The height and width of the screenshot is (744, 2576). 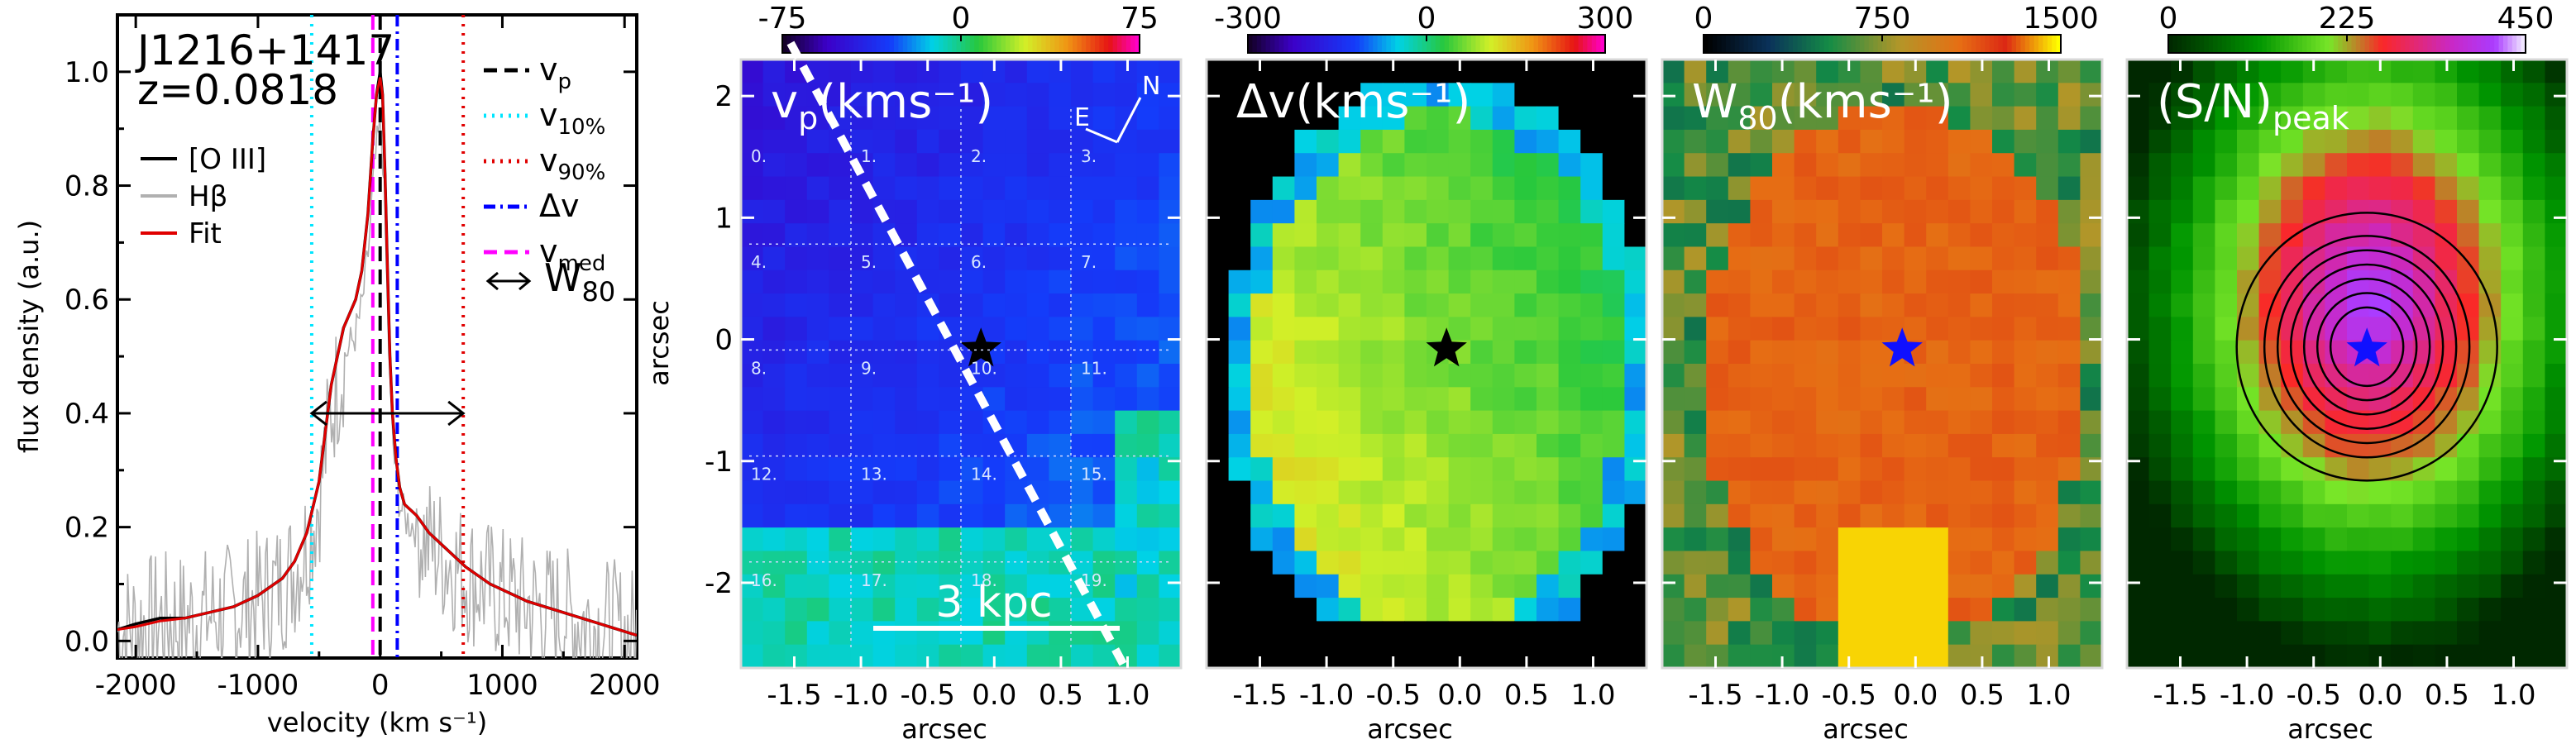 I want to click on legend-v10-main: v, so click(x=548, y=115).